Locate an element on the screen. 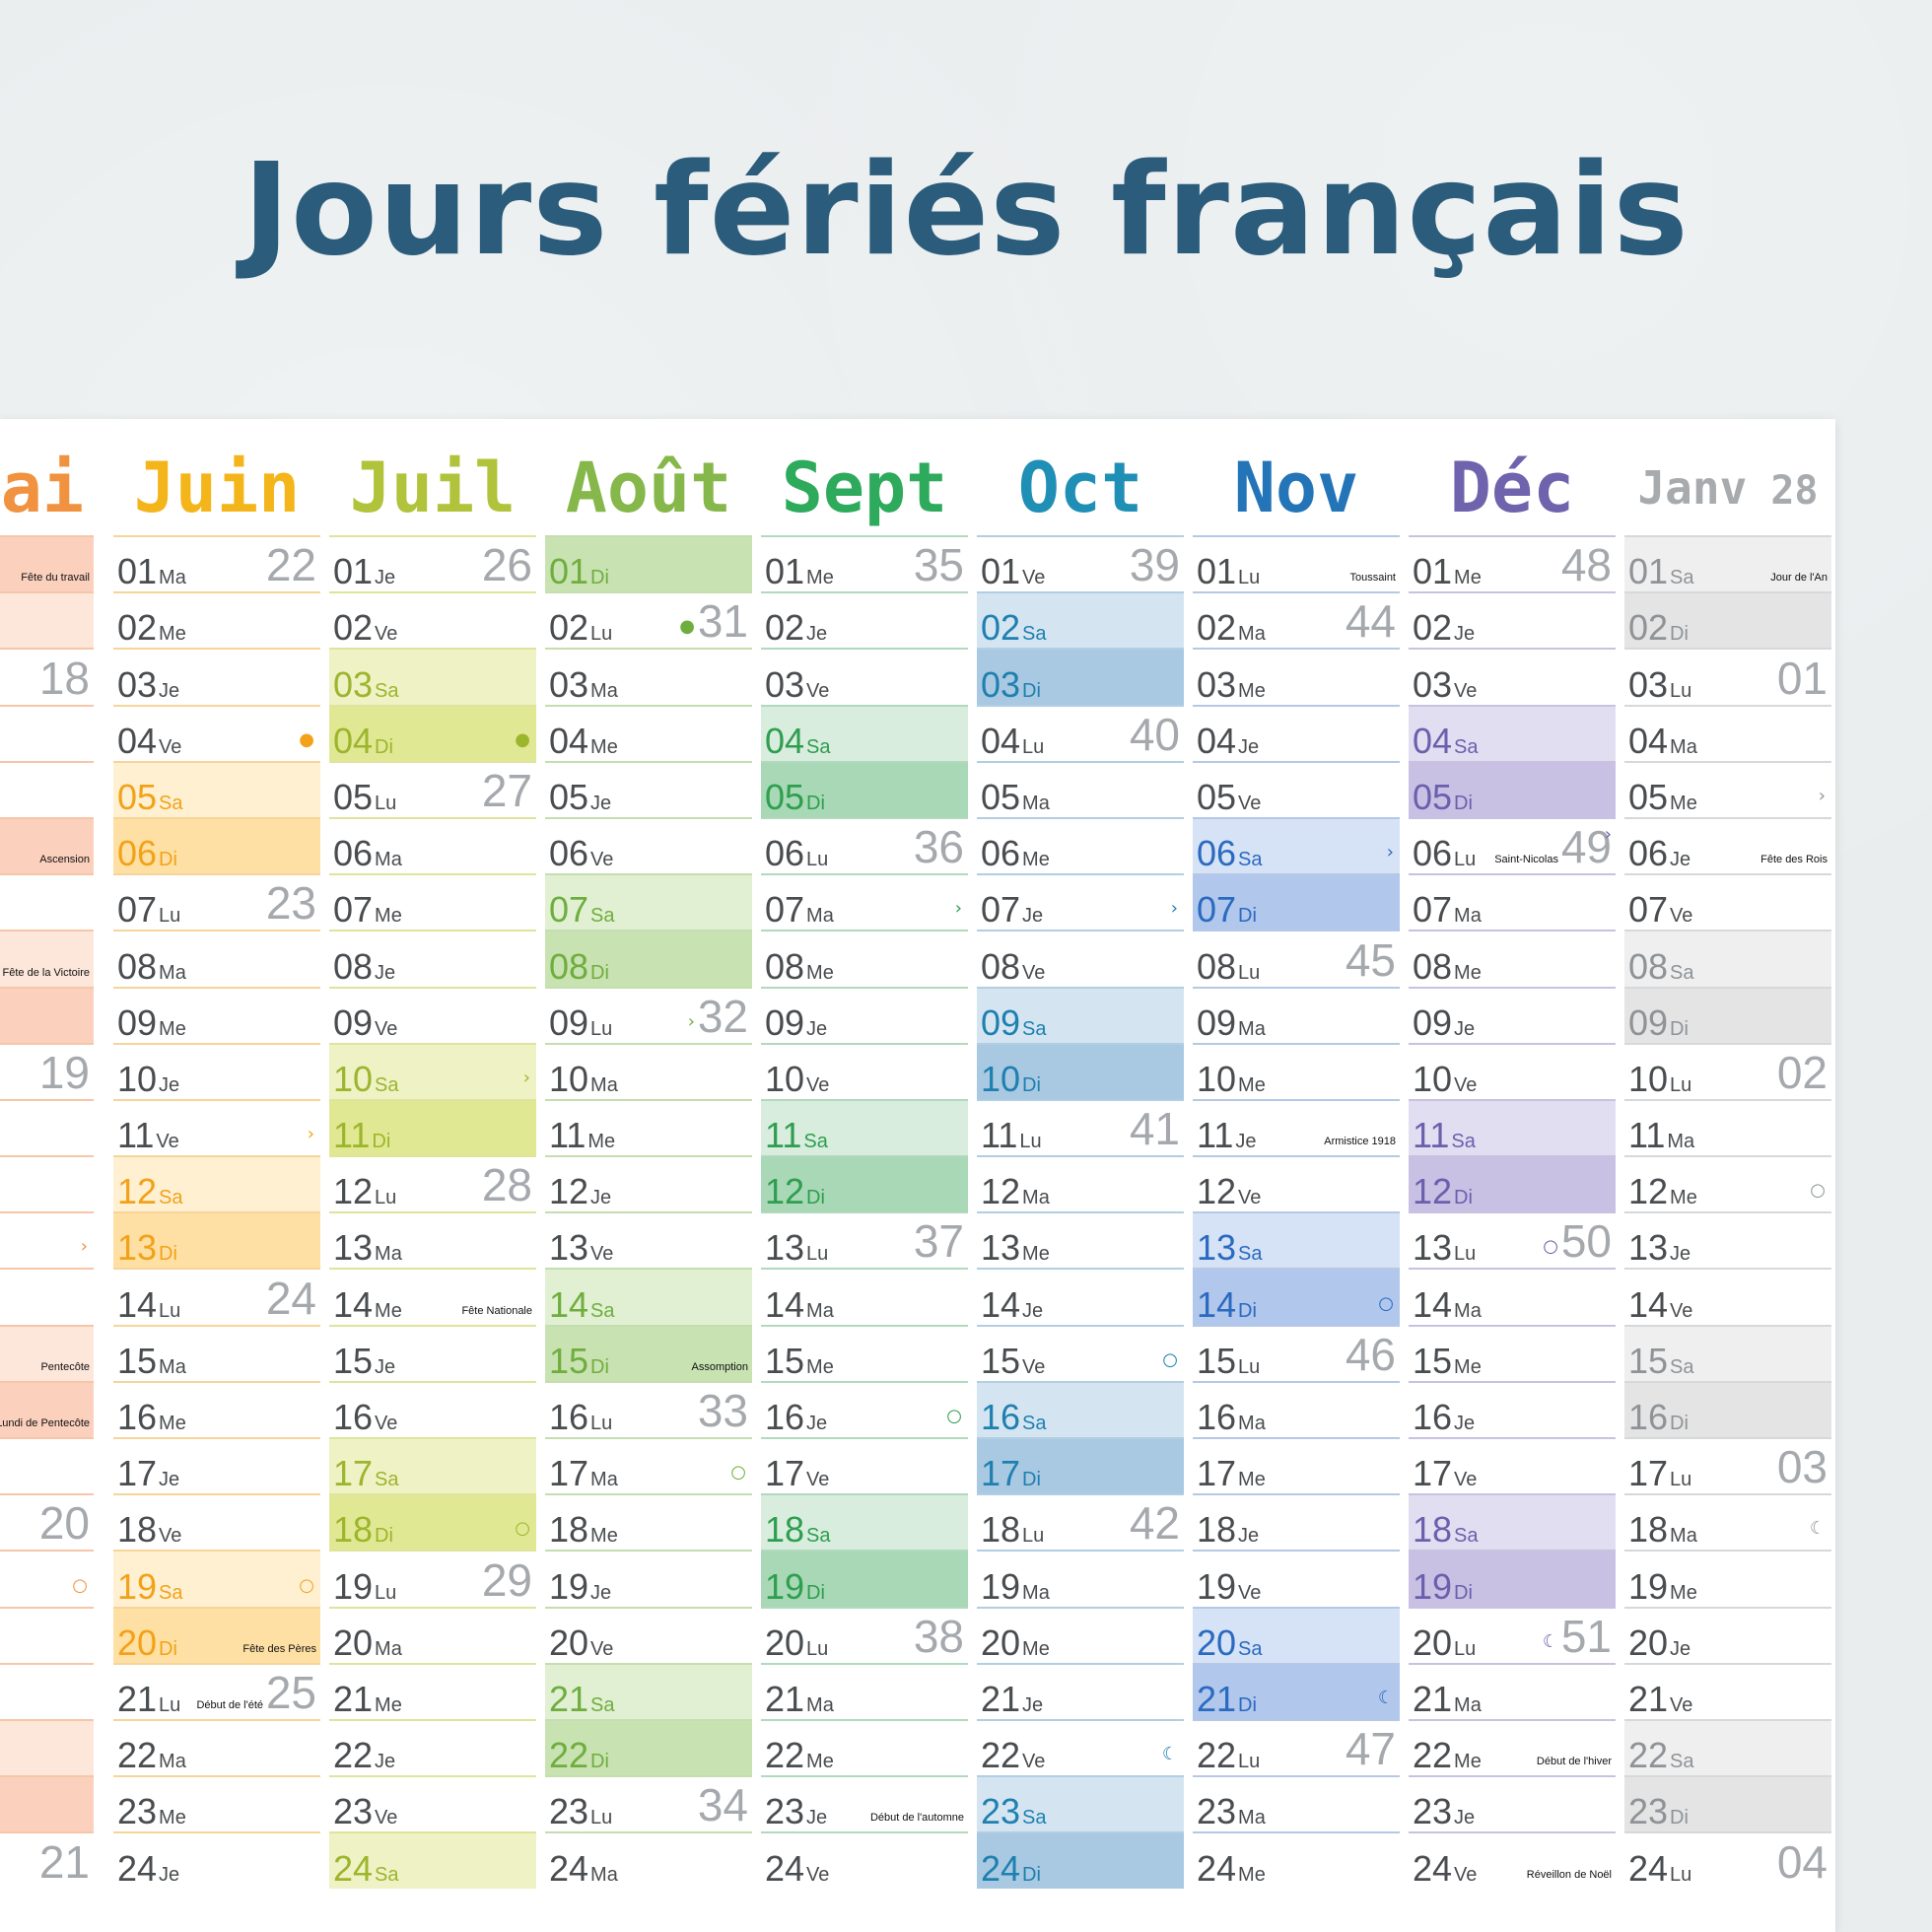  day-row: 20 Ve is located at coordinates (649, 1635).